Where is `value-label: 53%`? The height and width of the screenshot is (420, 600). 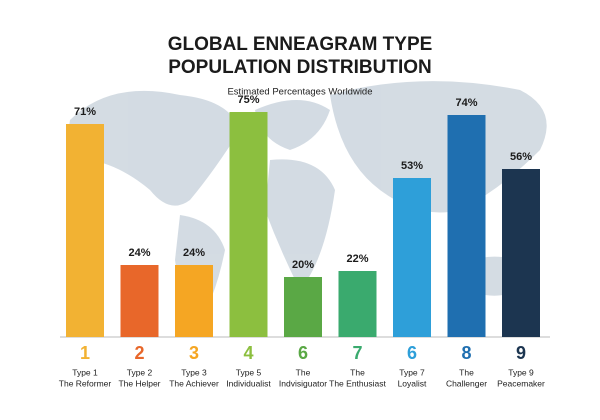
value-label: 53% is located at coordinates (412, 166).